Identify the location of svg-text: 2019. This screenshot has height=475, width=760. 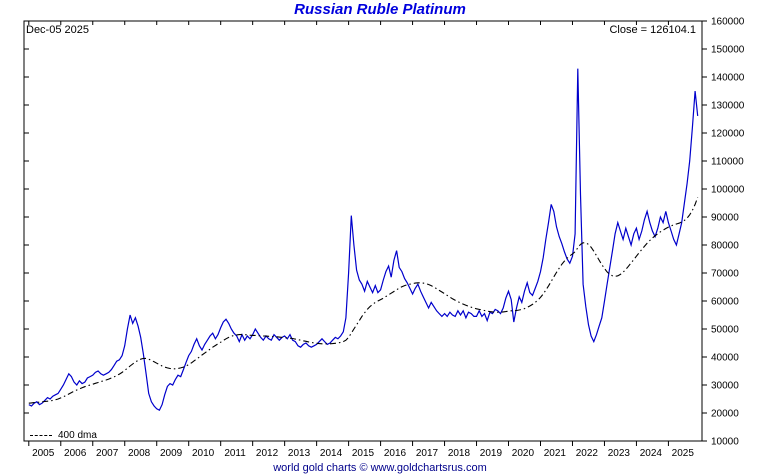
(491, 453).